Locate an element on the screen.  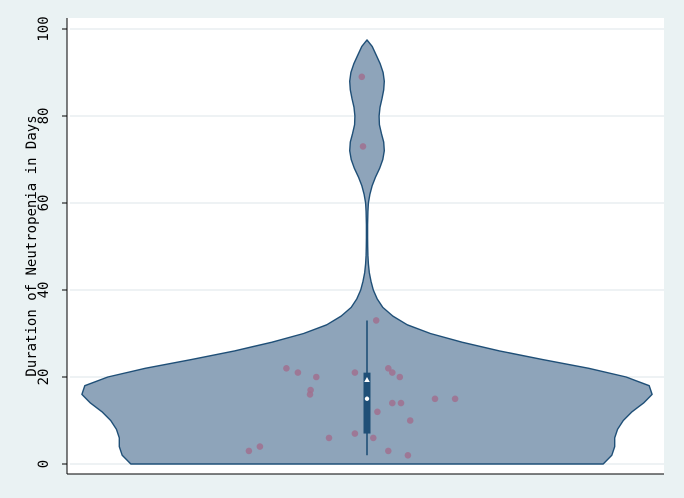
box-iqr is located at coordinates (367, 403).